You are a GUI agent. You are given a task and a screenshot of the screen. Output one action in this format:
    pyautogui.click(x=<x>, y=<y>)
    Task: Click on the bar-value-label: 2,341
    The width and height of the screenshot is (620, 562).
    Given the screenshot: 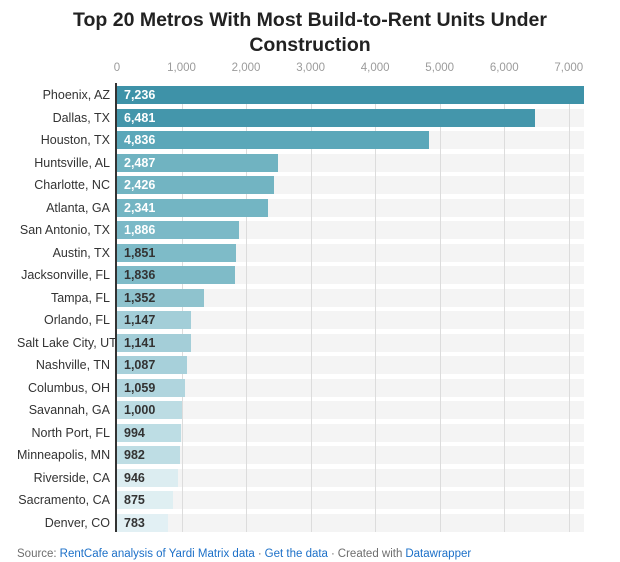 What is the action you would take?
    pyautogui.click(x=140, y=207)
    